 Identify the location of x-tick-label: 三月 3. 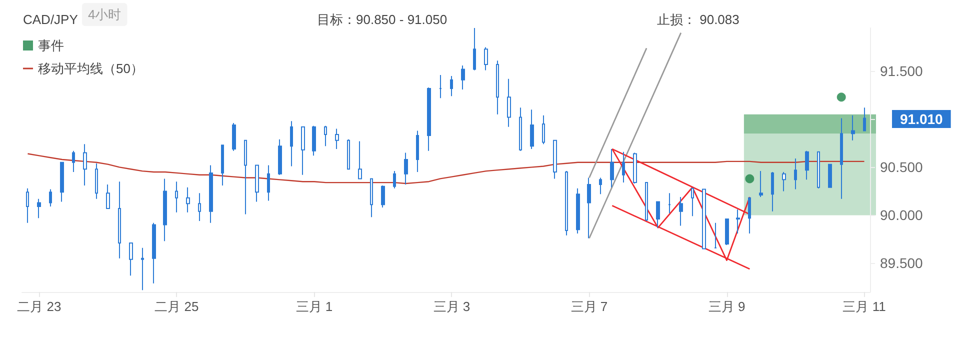
(451, 306).